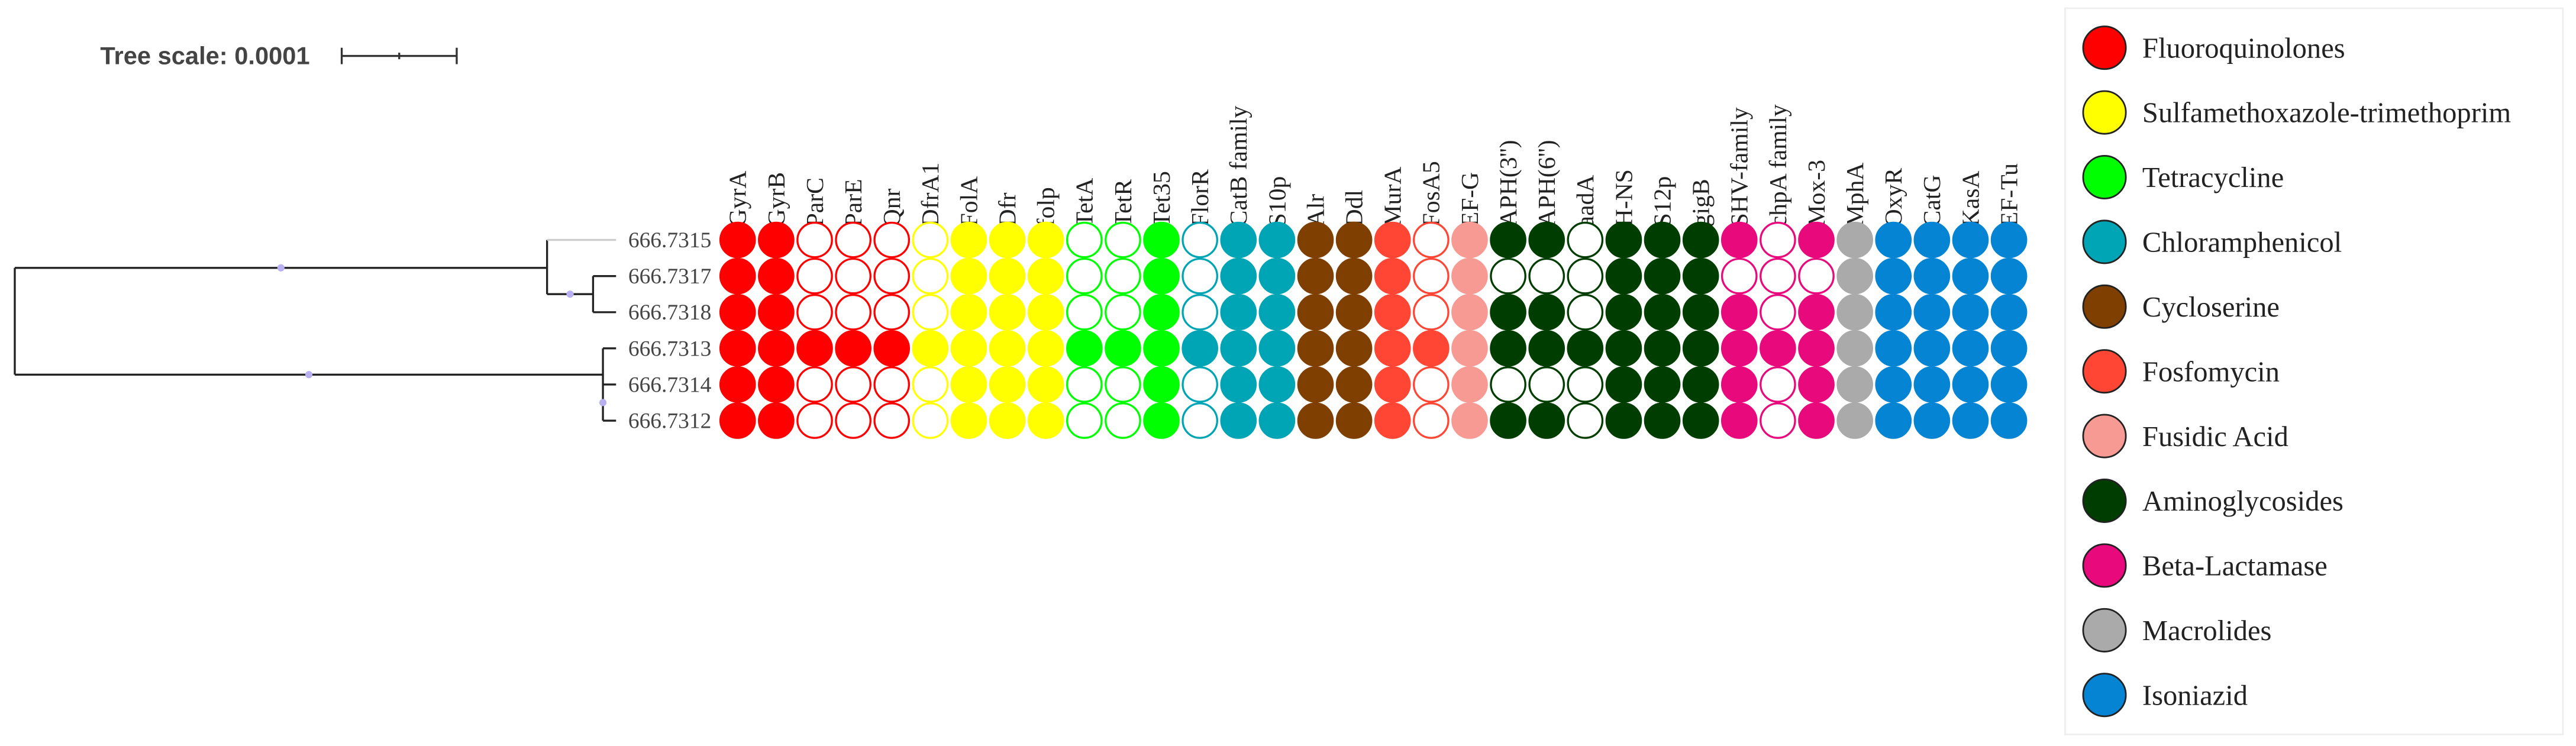  What do you see at coordinates (2211, 371) in the screenshot?
I see `legend-label: Fosfomycin` at bounding box center [2211, 371].